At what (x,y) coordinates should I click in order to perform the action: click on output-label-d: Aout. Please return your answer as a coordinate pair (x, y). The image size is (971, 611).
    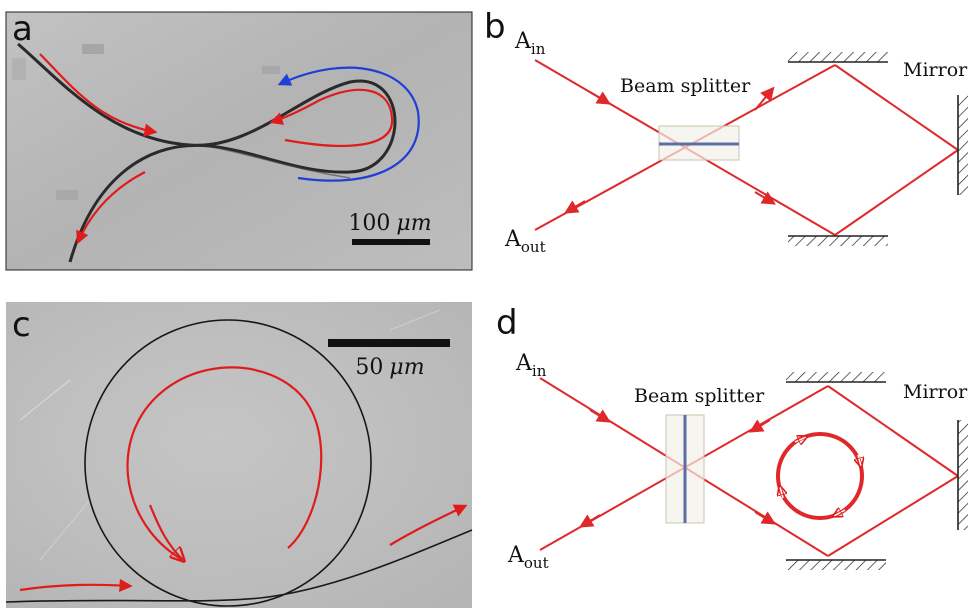
    Looking at the image, I should click on (528, 557).